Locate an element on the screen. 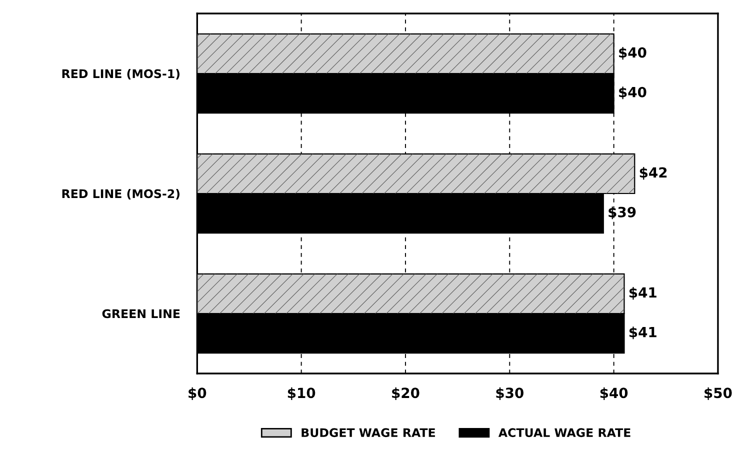 The image size is (744, 450). x-tick-label: $0 is located at coordinates (197, 393).